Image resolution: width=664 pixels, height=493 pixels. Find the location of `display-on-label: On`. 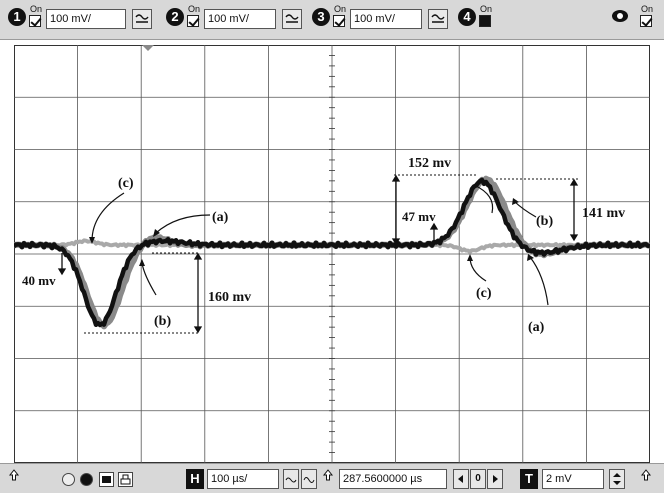

display-on-label: On is located at coordinates (647, 9).